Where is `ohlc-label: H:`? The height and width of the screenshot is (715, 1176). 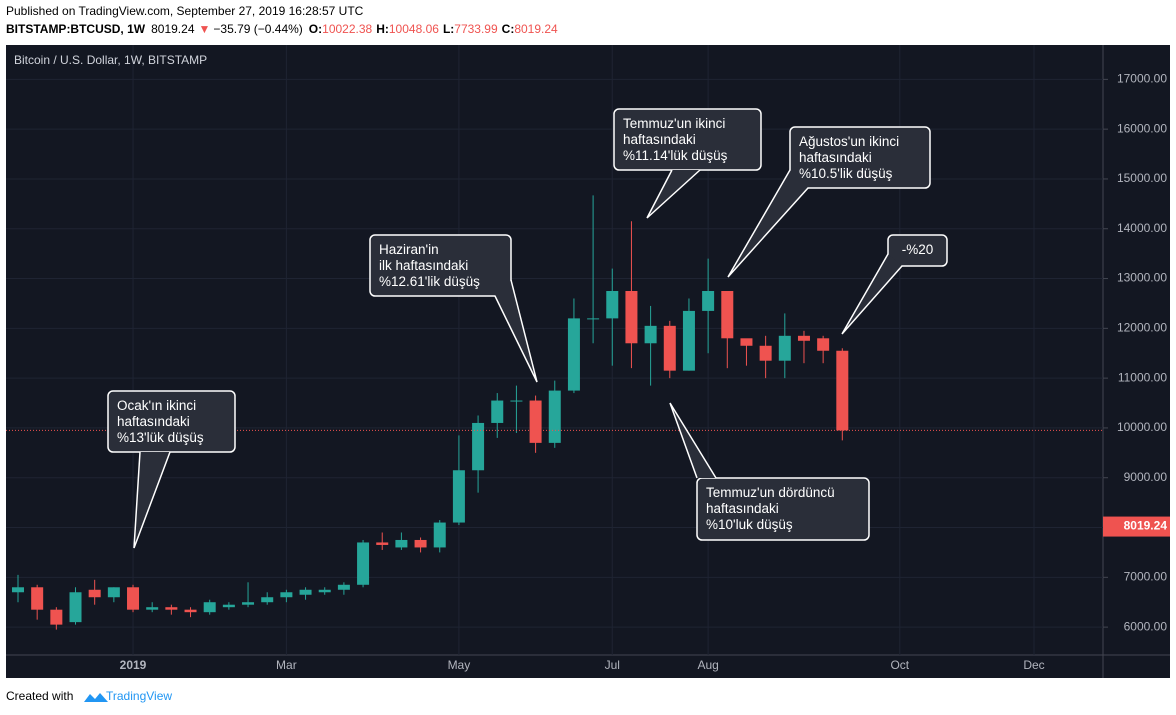
ohlc-label: H: is located at coordinates (382, 29).